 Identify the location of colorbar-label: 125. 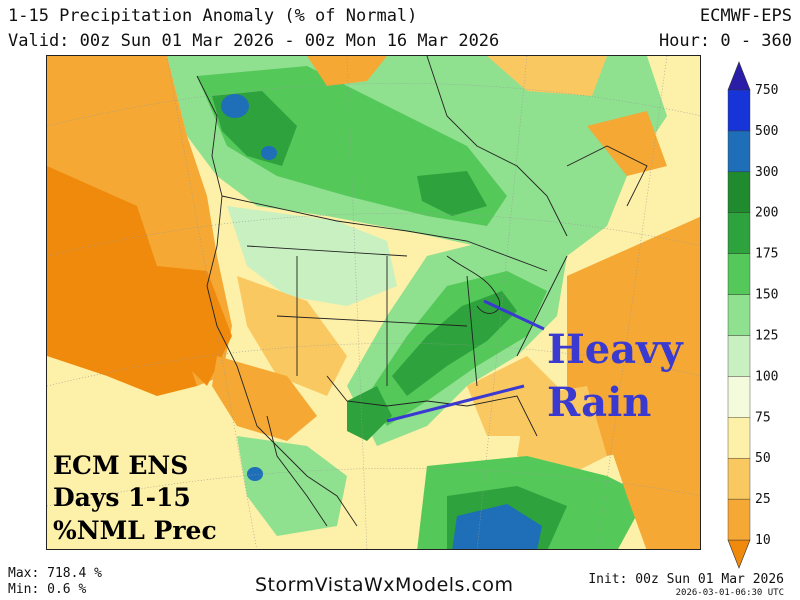
(766, 335).